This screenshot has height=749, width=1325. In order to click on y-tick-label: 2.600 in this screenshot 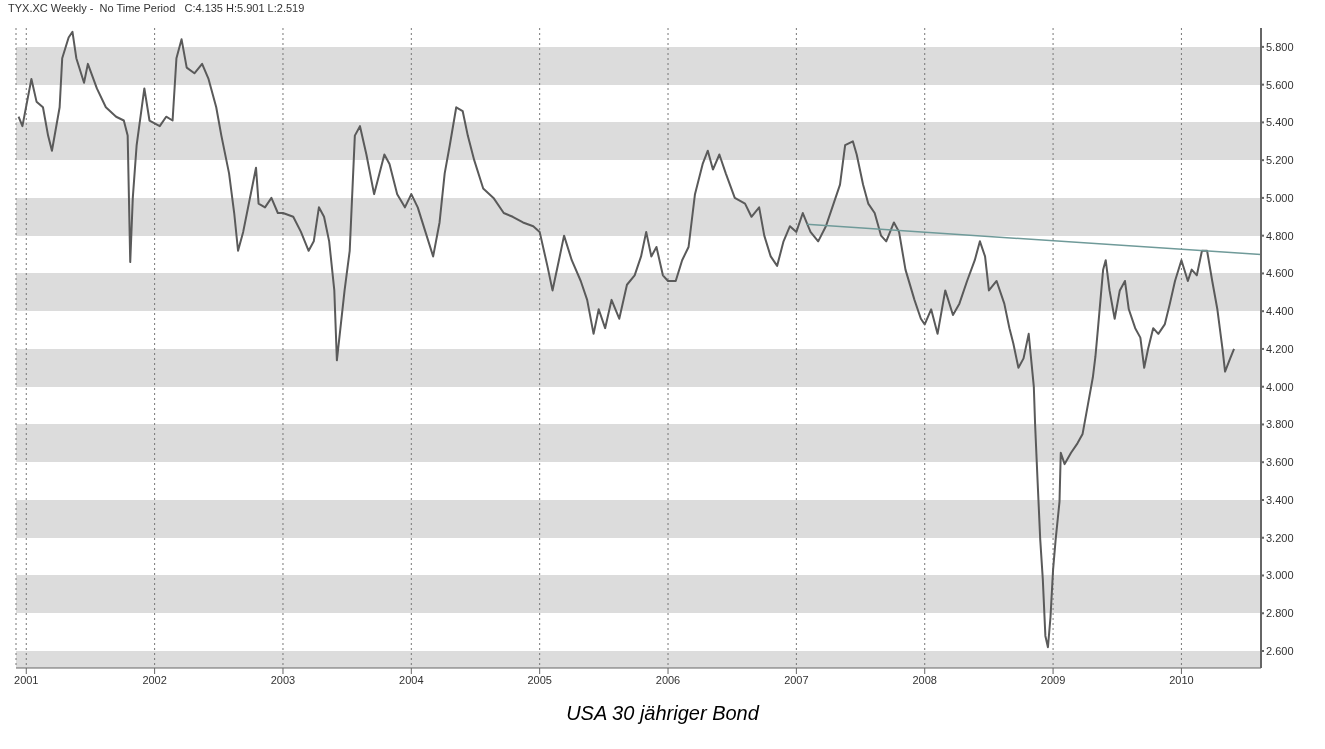, I will do `click(1280, 650)`.